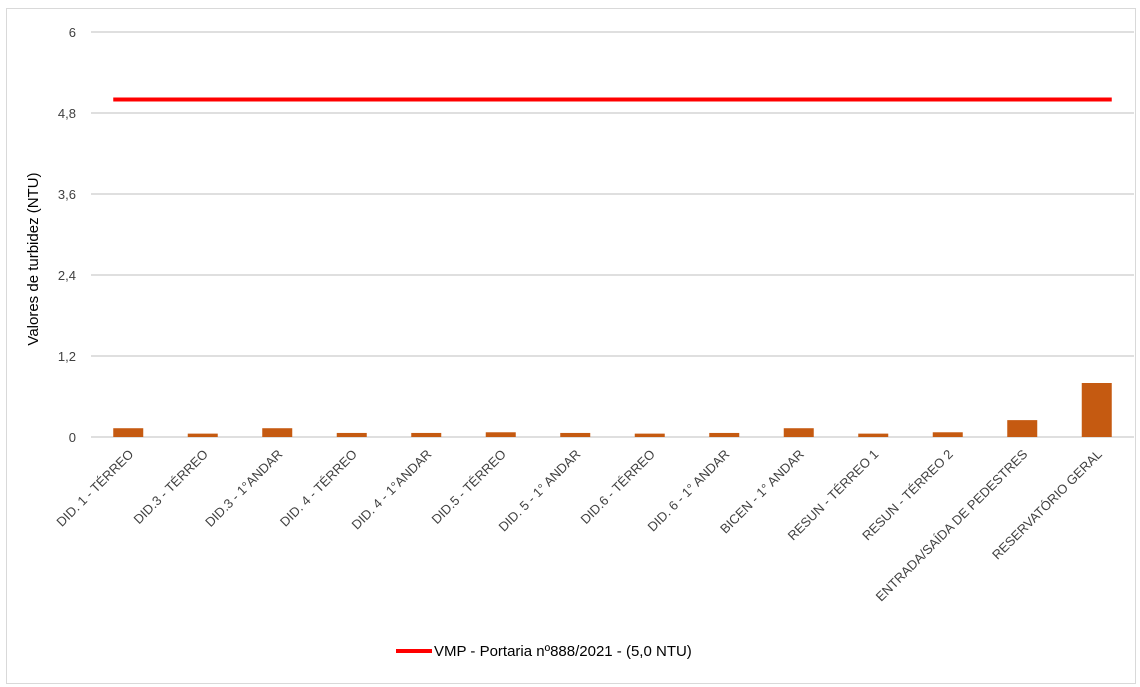 This screenshot has width=1140, height=687. Describe the element at coordinates (67, 194) in the screenshot. I see `y-tick-label: 3,6` at that location.